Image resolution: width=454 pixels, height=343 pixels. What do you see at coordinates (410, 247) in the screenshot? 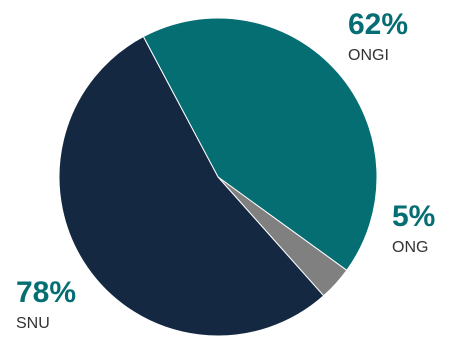
I see `ong-name: ONG` at bounding box center [410, 247].